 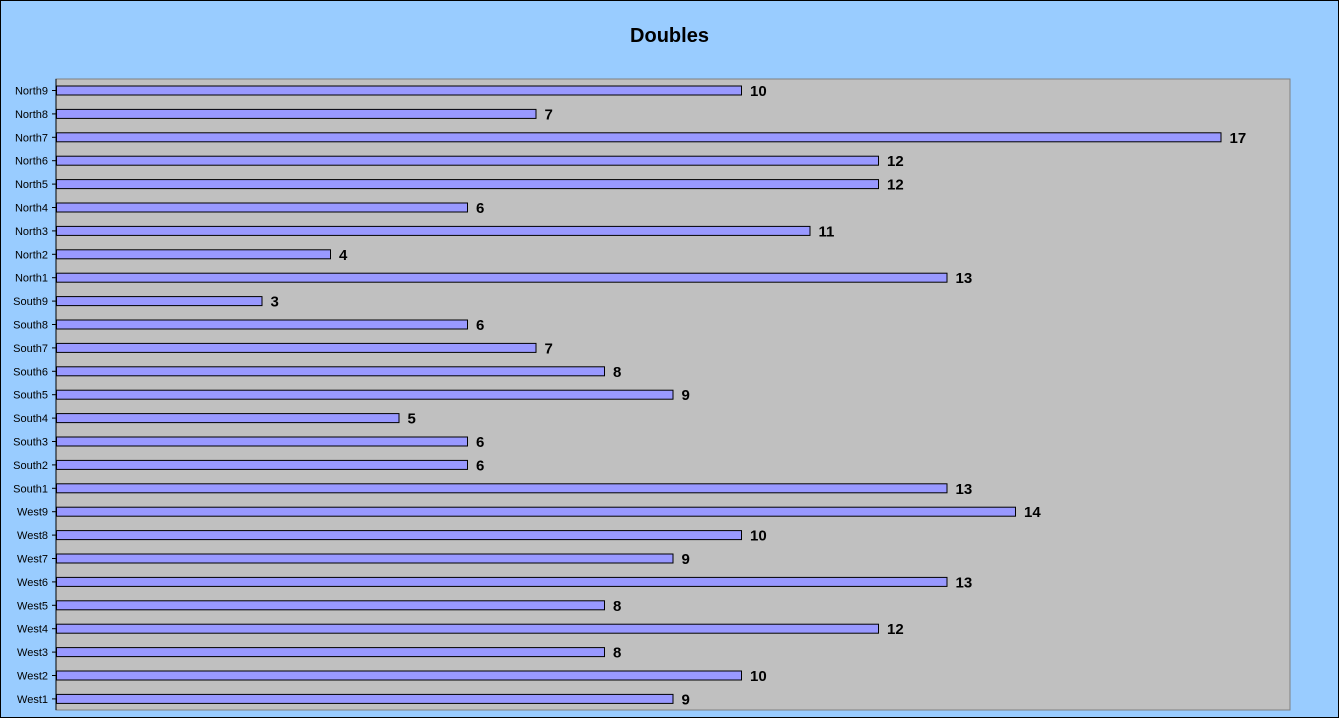 What do you see at coordinates (32, 536) in the screenshot?
I see `category-label: West8` at bounding box center [32, 536].